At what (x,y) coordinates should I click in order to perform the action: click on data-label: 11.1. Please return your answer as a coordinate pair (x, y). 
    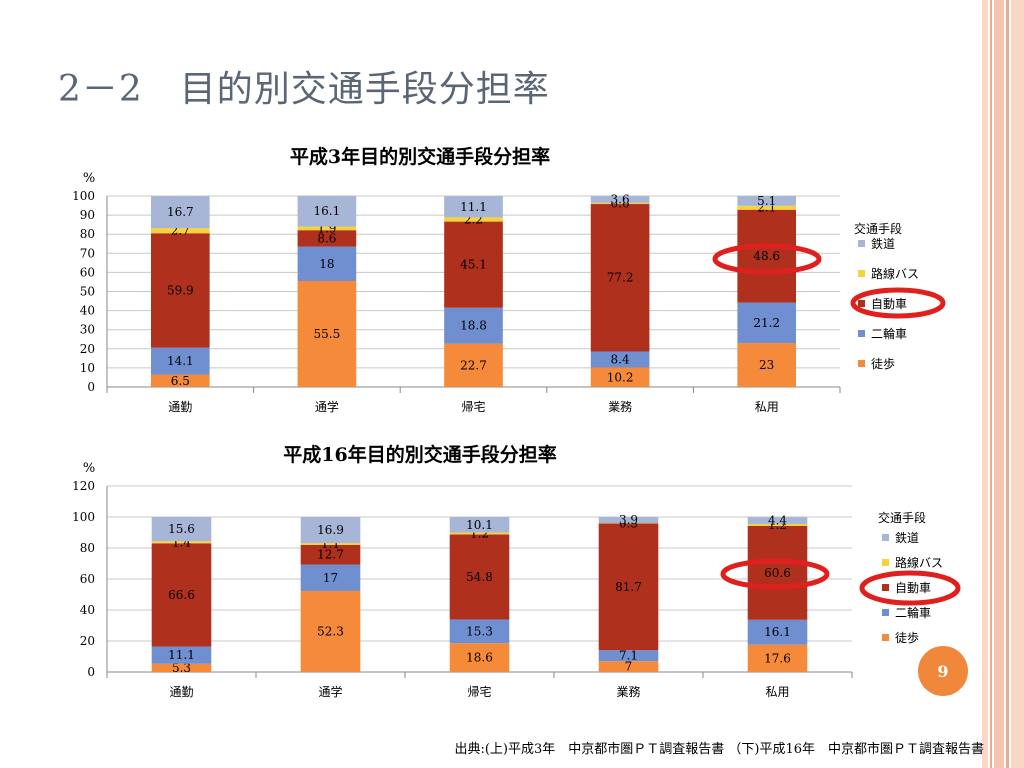
    Looking at the image, I should click on (473, 207).